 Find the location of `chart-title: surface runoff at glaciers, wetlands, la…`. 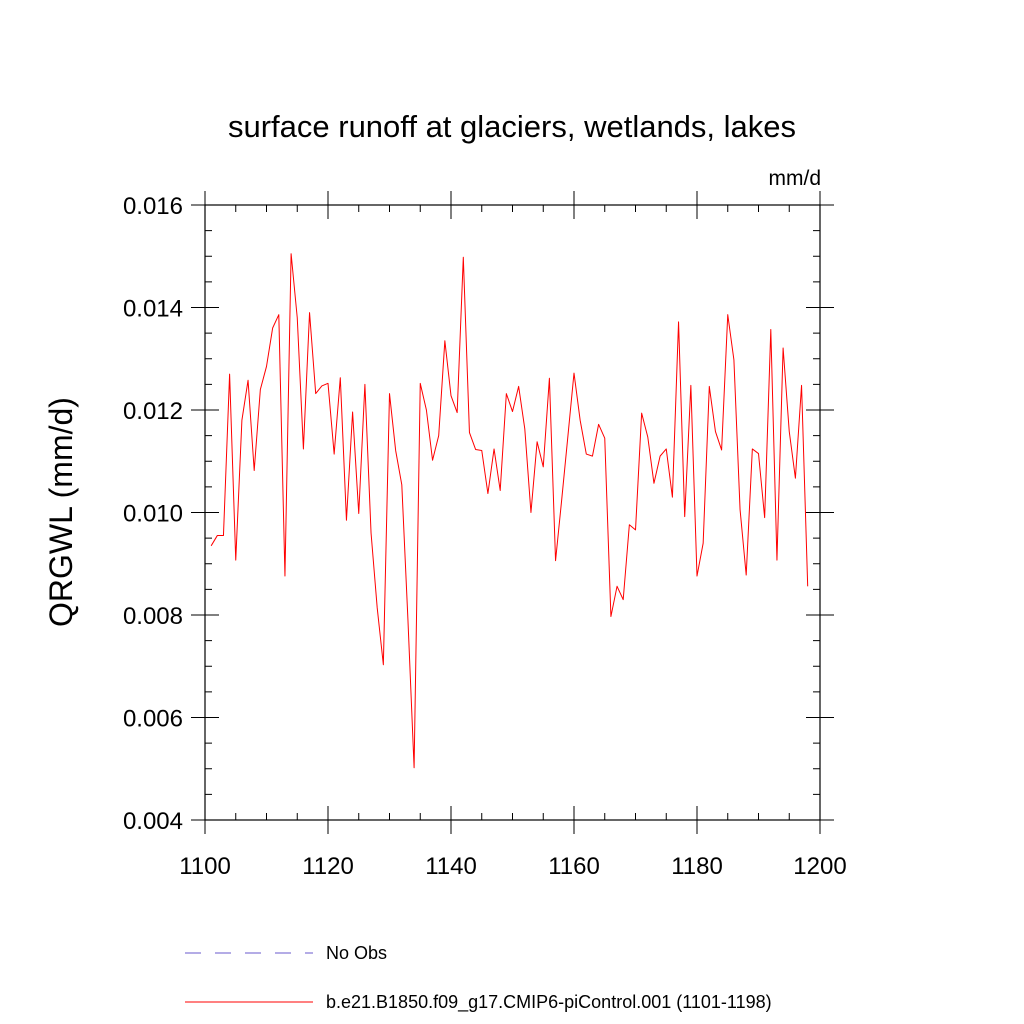

chart-title: surface runoff at glaciers, wetlands, la… is located at coordinates (512, 126).